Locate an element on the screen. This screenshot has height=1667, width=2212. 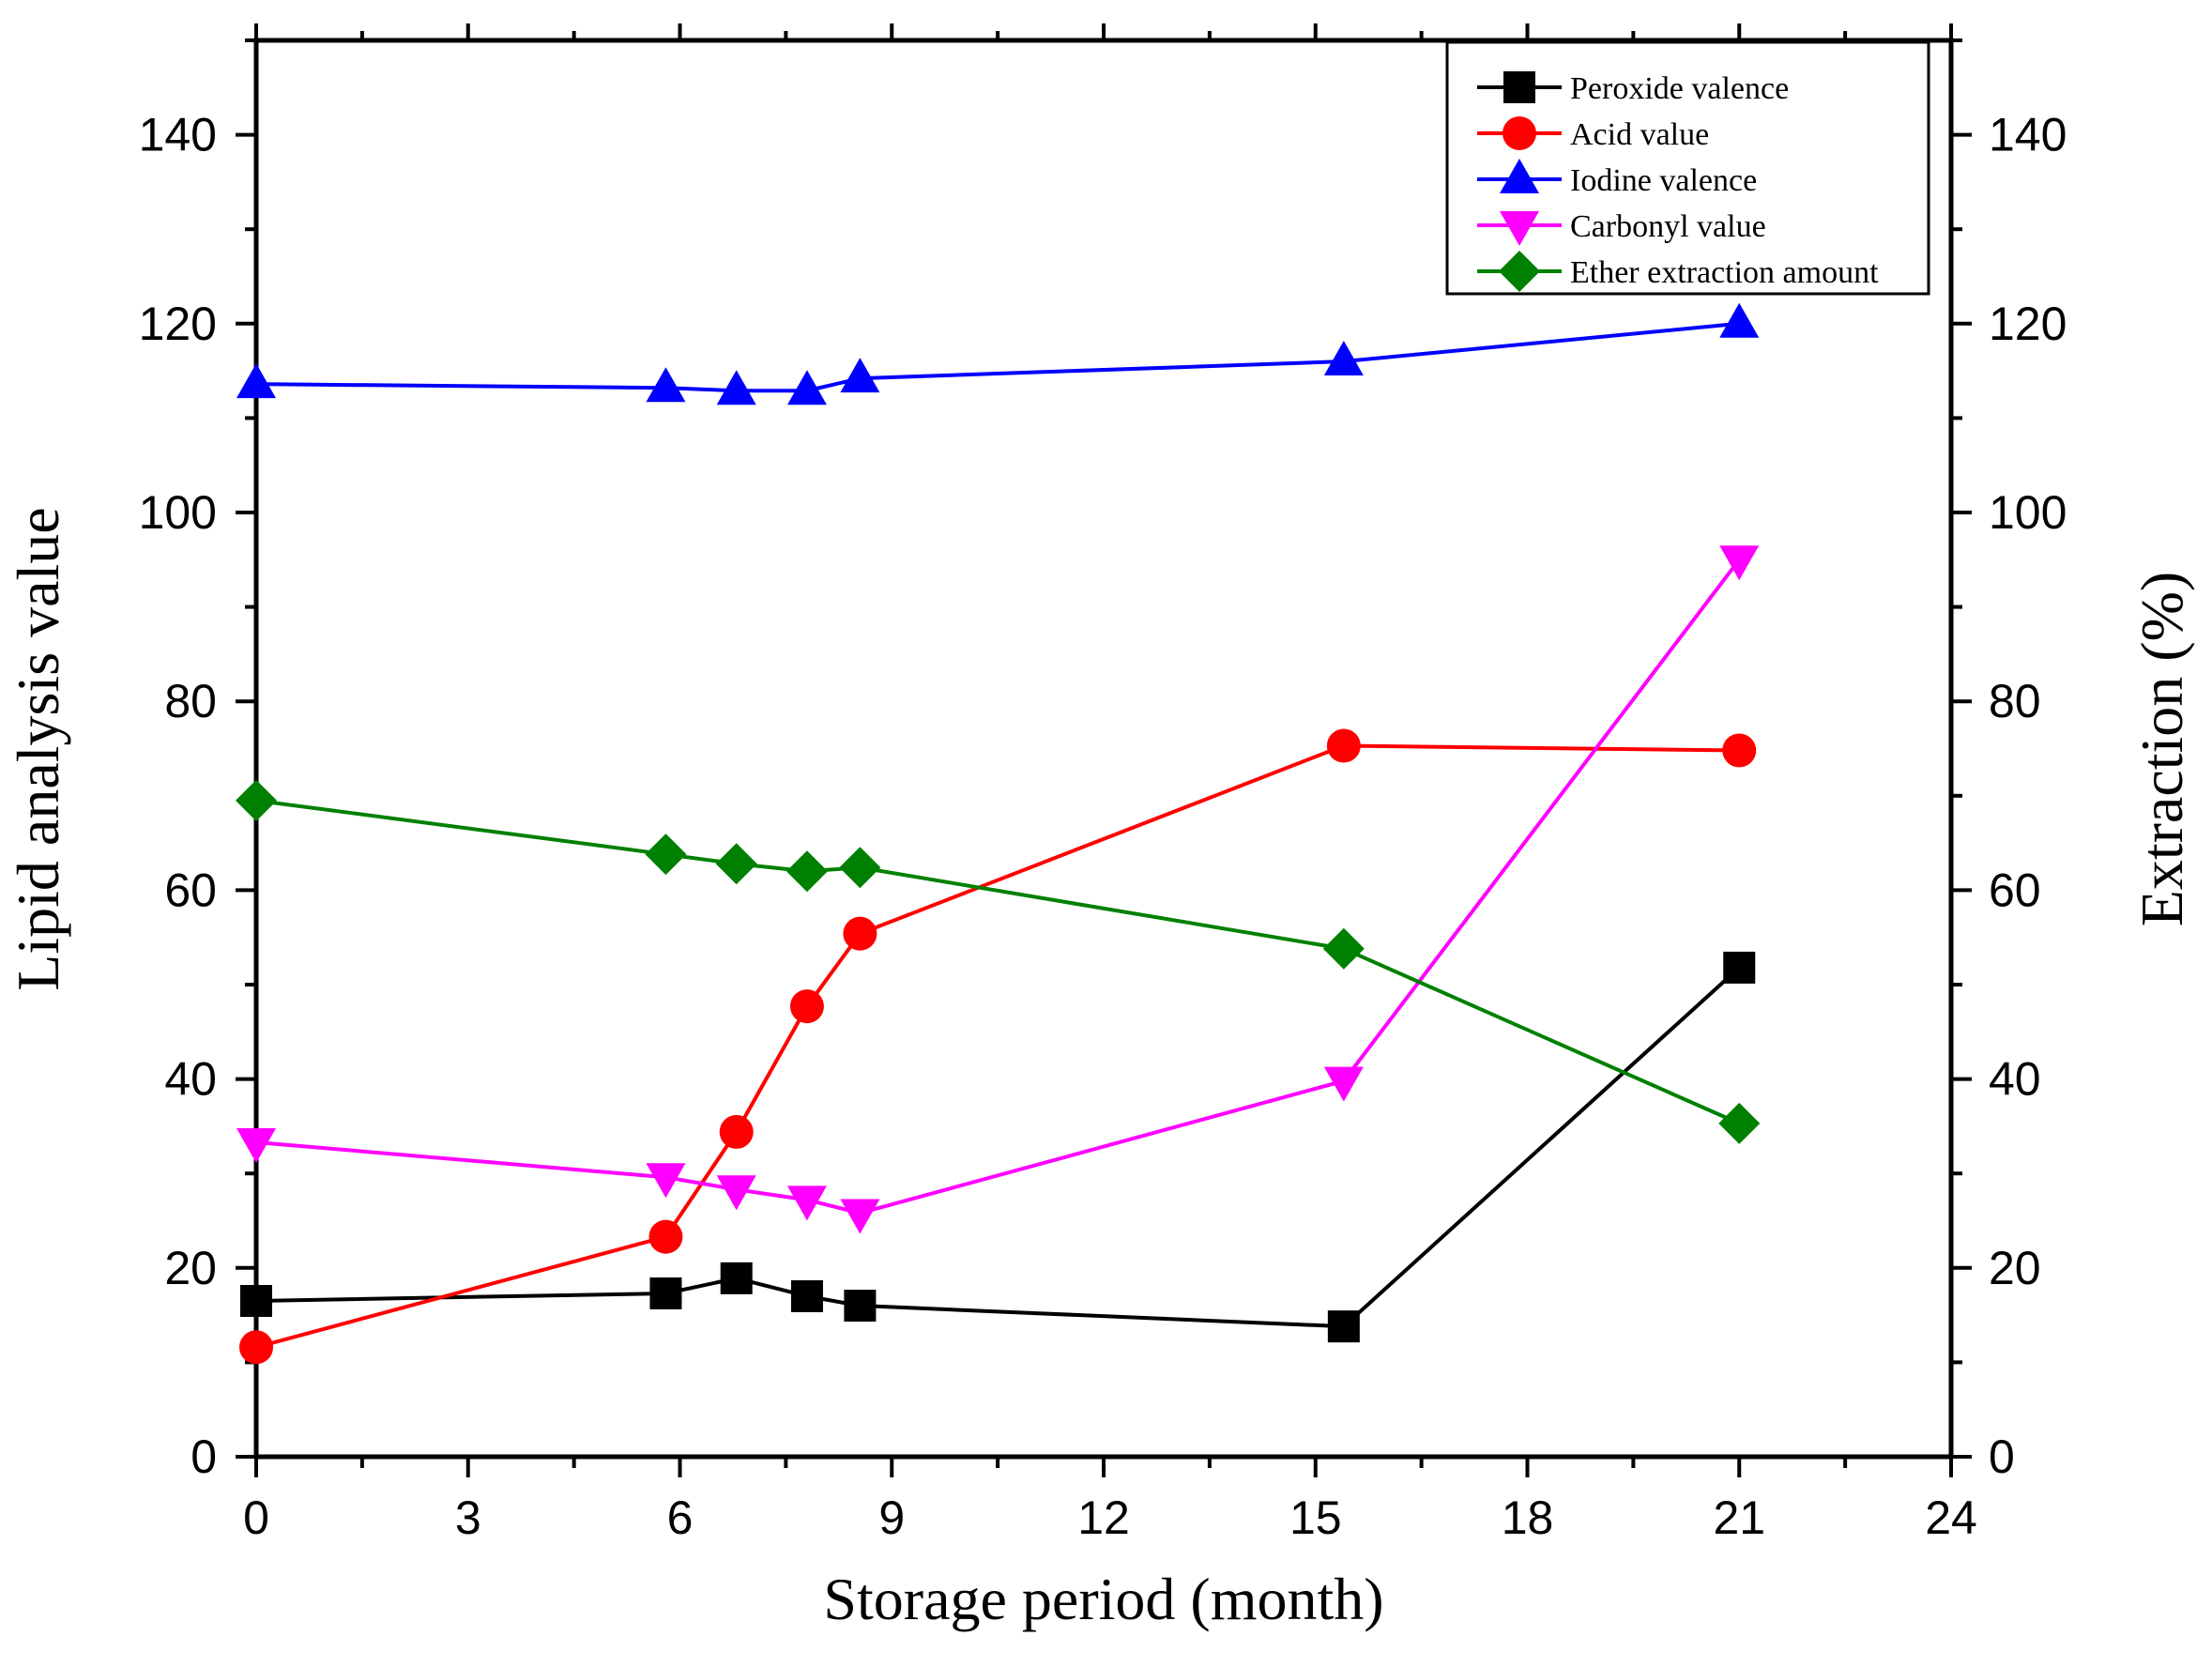
legend-label-ether-extraction-amount: Ether extraction amount is located at coordinates (1724, 272).